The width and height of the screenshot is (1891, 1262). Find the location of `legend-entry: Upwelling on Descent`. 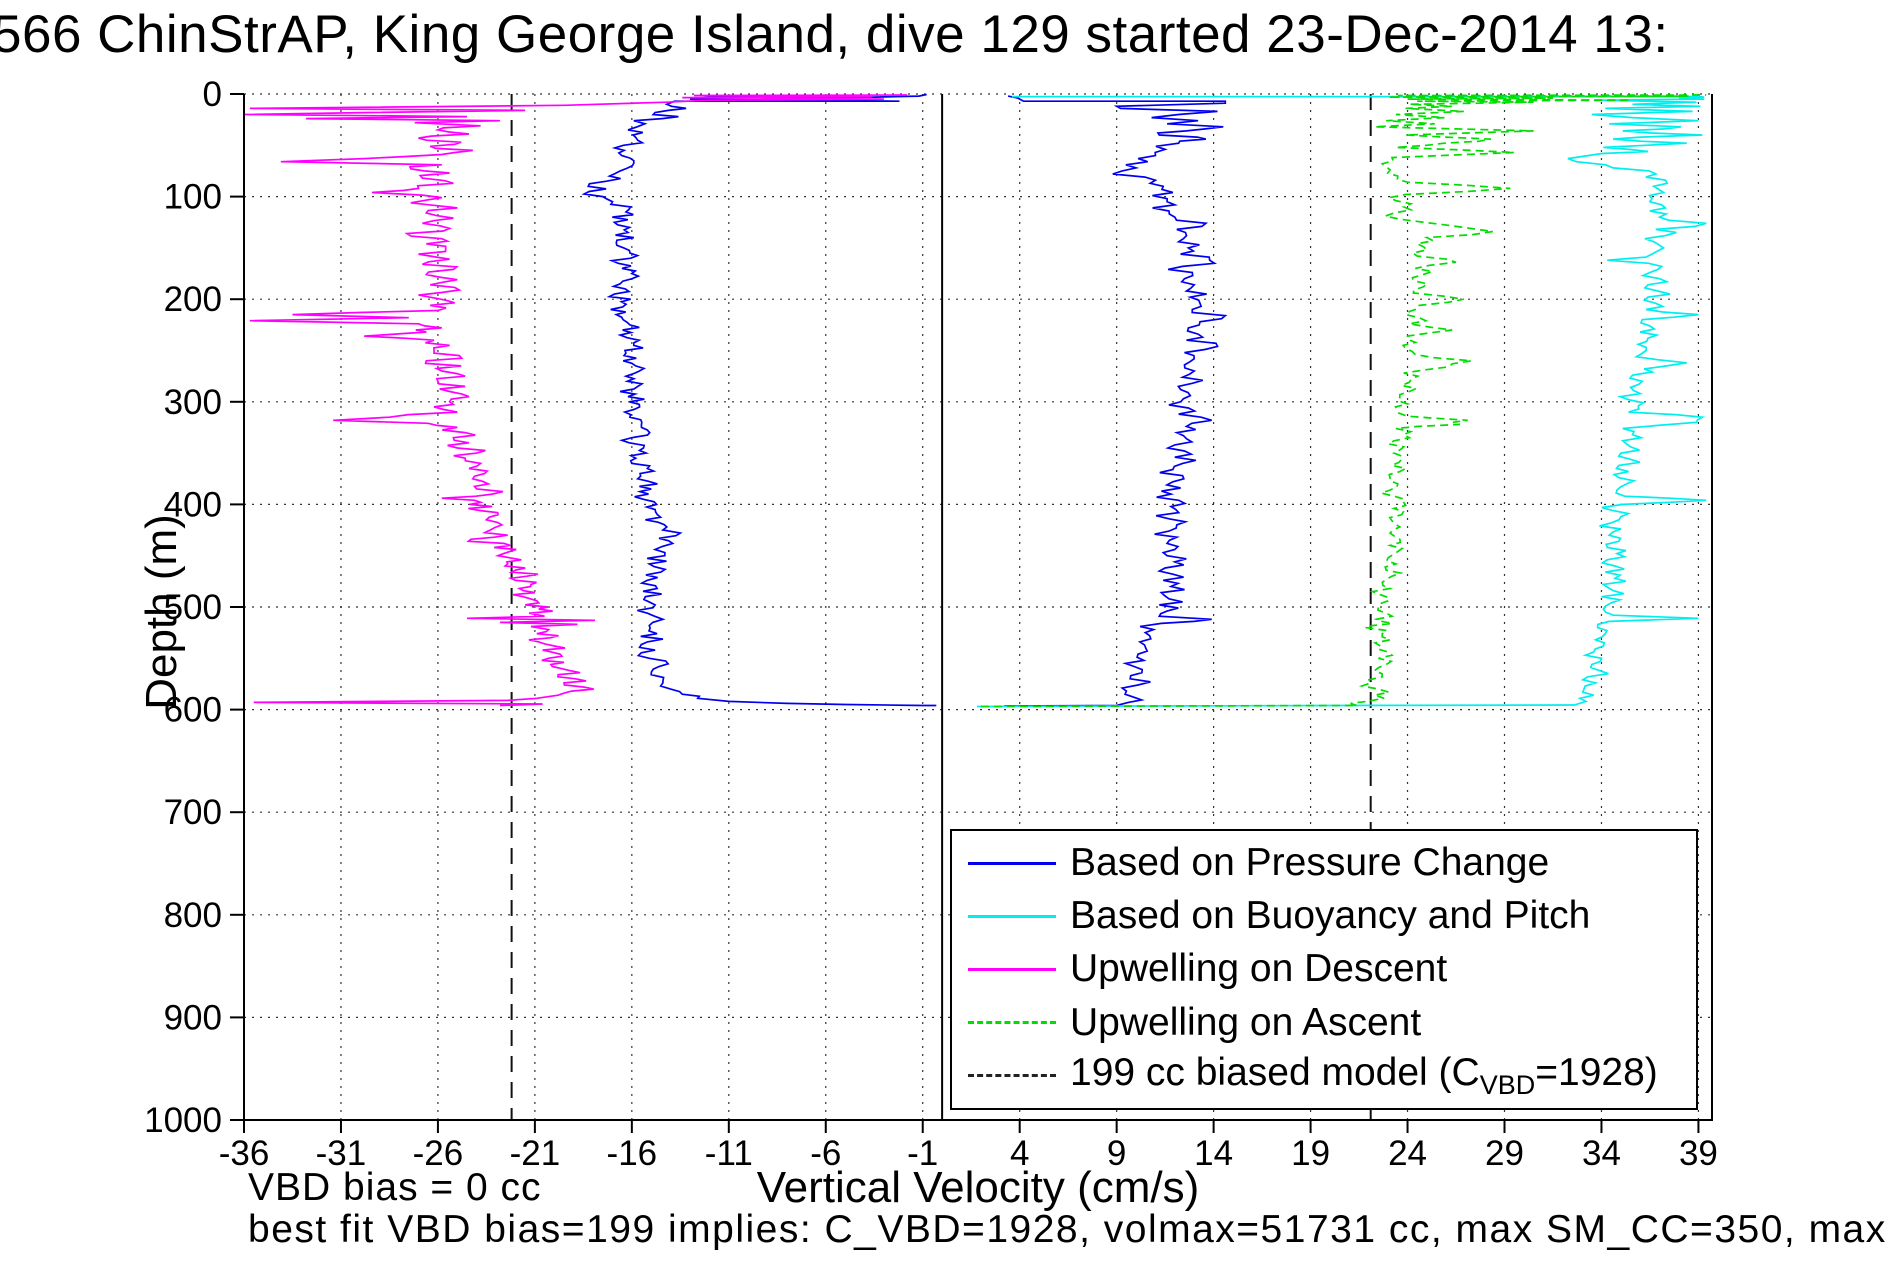

legend-entry: Upwelling on Descent is located at coordinates (1324, 969).